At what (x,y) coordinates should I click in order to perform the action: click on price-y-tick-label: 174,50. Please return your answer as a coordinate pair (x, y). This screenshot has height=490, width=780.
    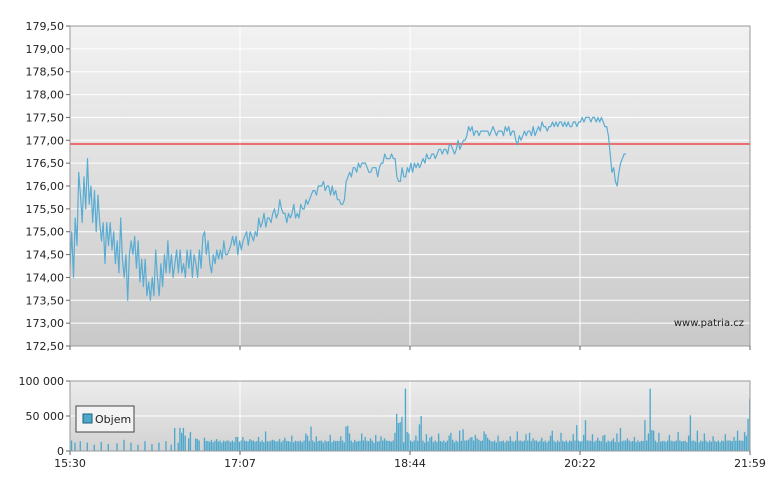
    Looking at the image, I should click on (45, 255).